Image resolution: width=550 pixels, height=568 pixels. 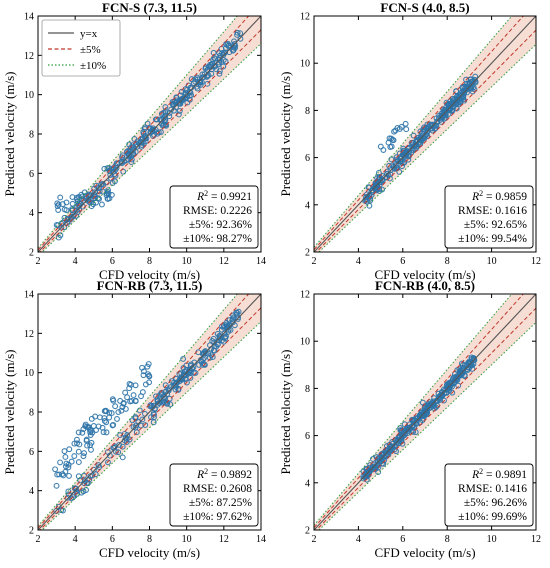 What do you see at coordinates (492, 211) in the screenshot?
I see `stat-rmse: RMSE: 0.1616` at bounding box center [492, 211].